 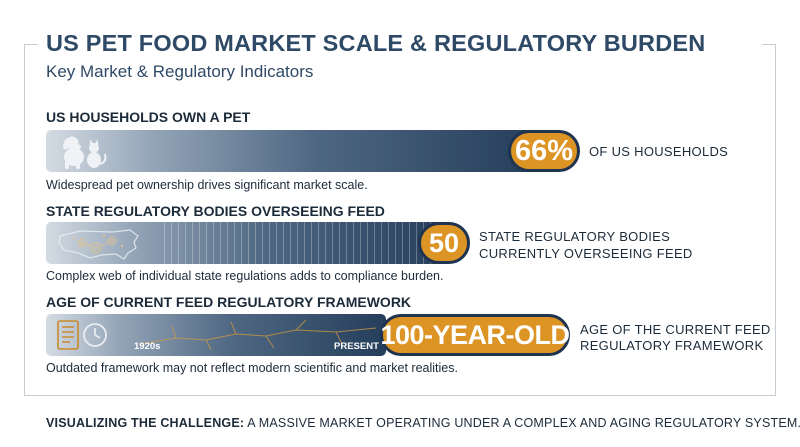 I want to click on indicator-3-heading: AGE OF CURRENT FEED REGULATORY FRAMEWORK, so click(x=229, y=302).